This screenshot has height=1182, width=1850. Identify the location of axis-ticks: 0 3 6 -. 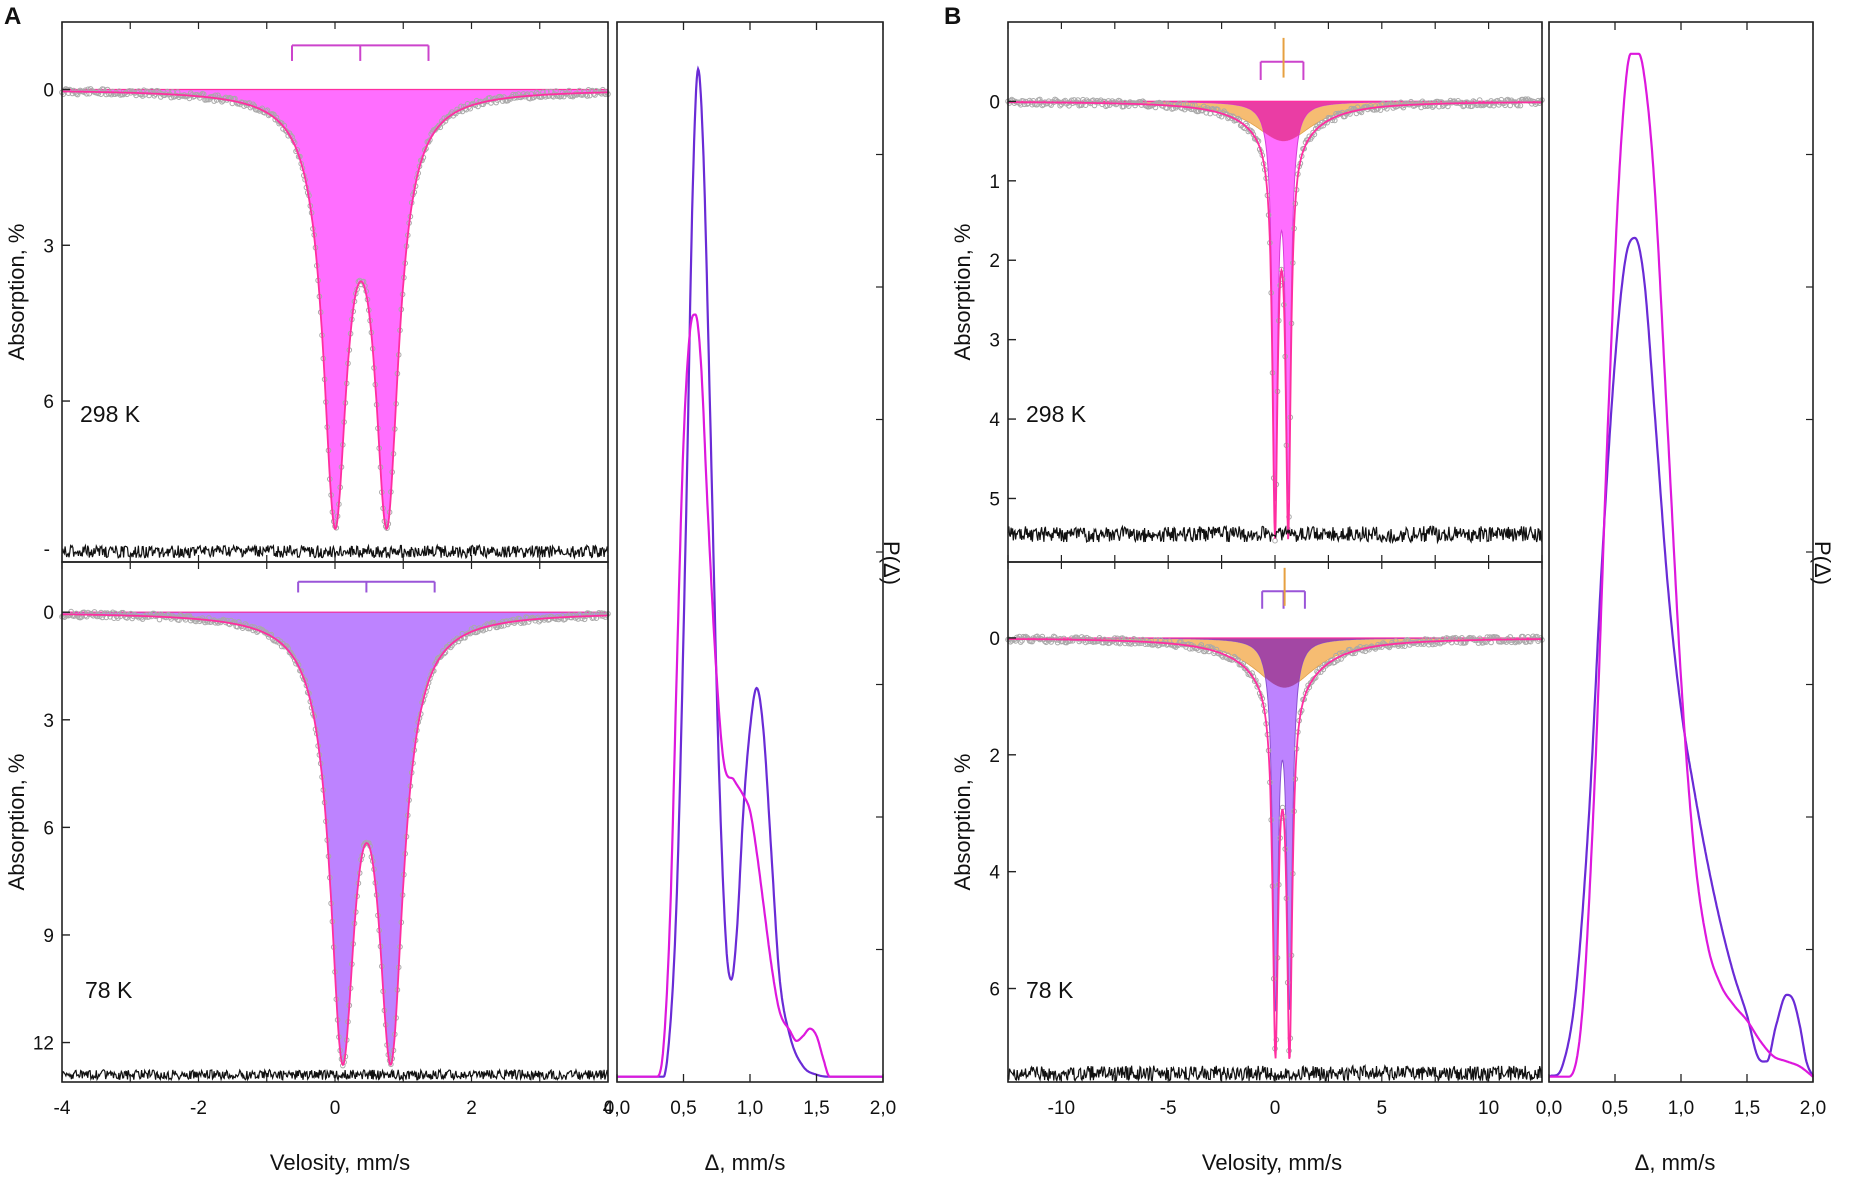
(326, 292).